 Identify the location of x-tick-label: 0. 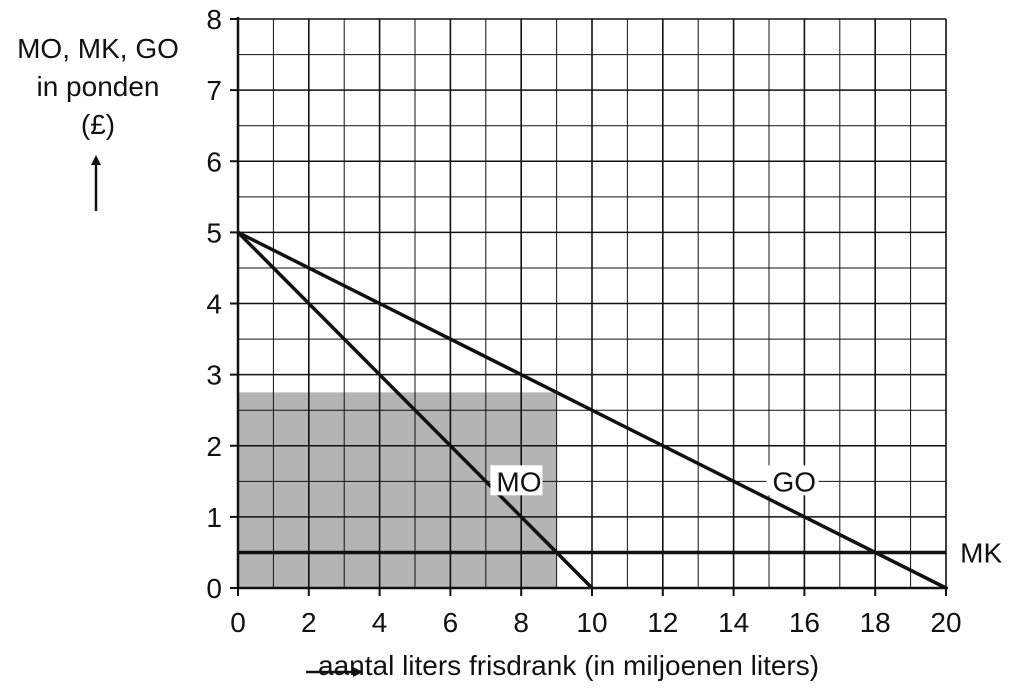
(238, 622).